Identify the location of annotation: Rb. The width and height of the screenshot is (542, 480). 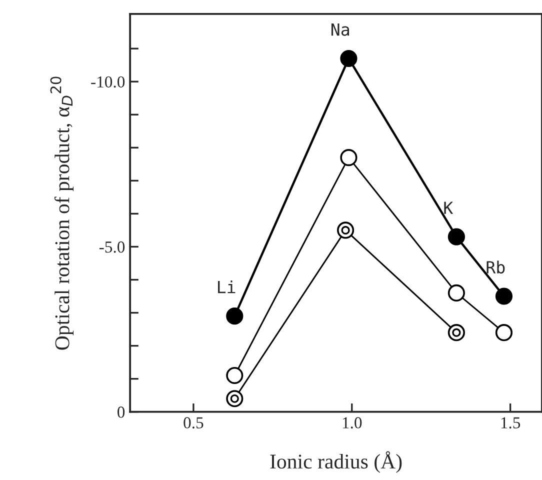
(495, 267).